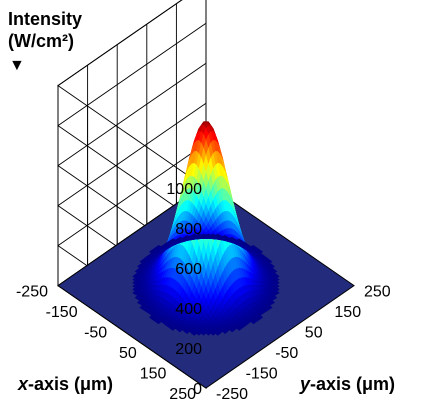  Describe the element at coordinates (197, 389) in the screenshot. I see `z-tick-label: 0` at that location.